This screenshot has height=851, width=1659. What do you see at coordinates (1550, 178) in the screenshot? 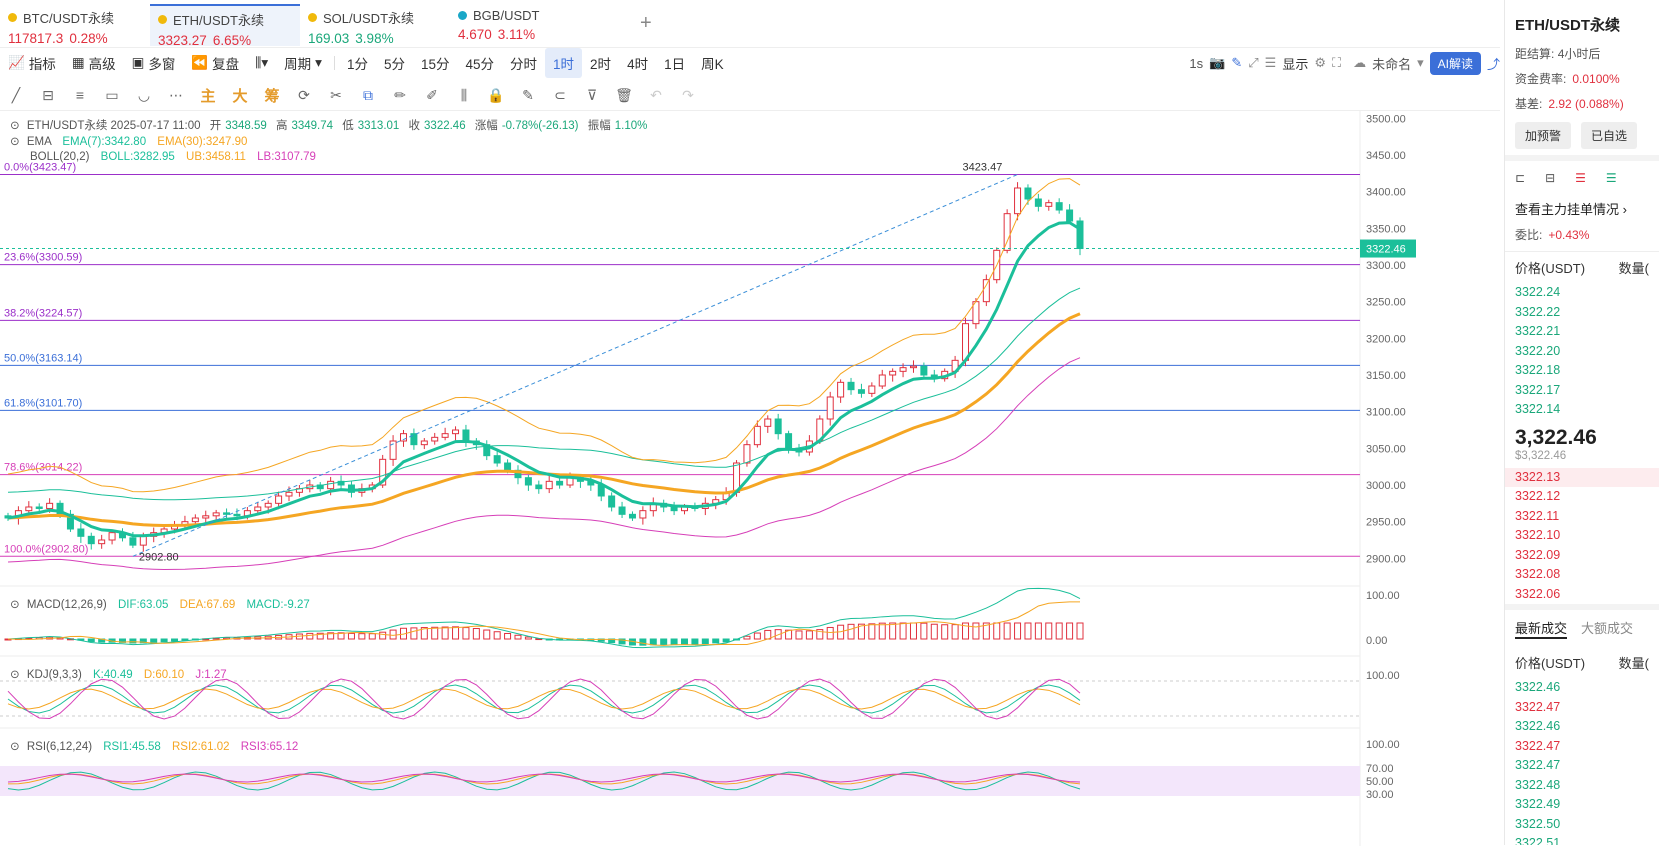
I see `book-all-icon: ⊟` at bounding box center [1550, 178].